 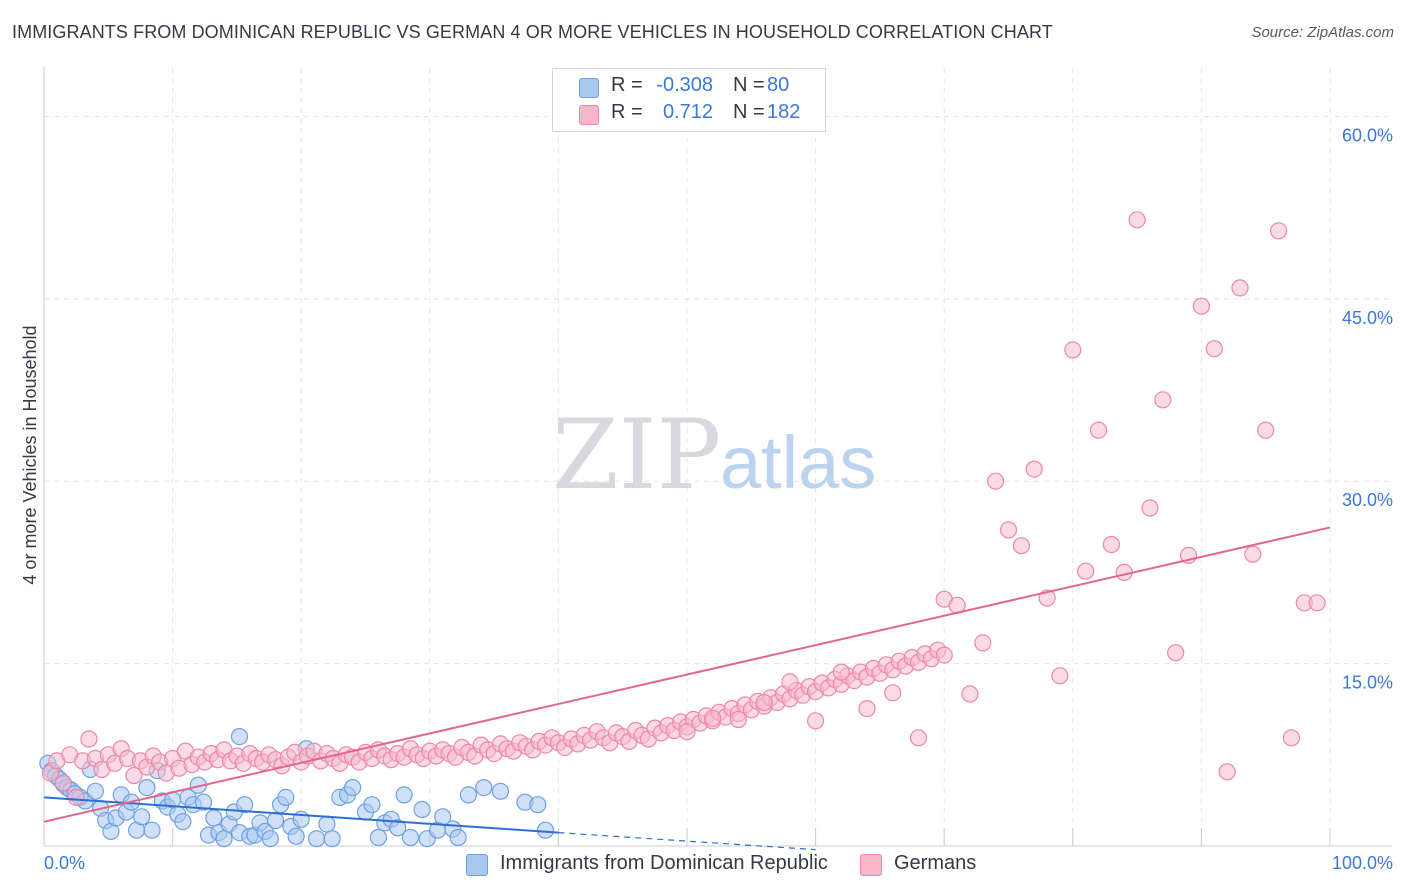 I want to click on legend-row-dominican: R = -0.308 N = 80, so click(x=689, y=87).